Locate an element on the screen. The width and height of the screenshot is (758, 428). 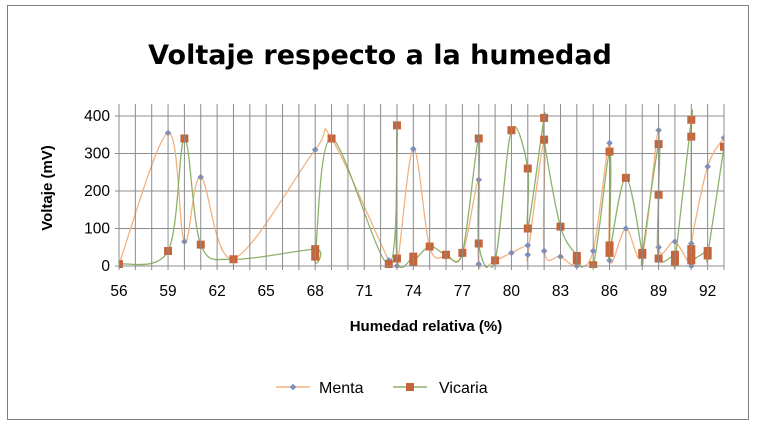
y-tick-label: 0 is located at coordinates (105, 266).